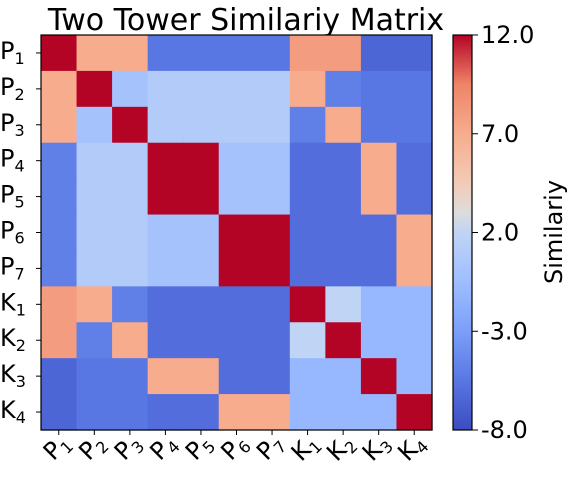 The height and width of the screenshot is (478, 571). What do you see at coordinates (59, 89) in the screenshot?
I see `heatmap-cell-r2-c1` at bounding box center [59, 89].